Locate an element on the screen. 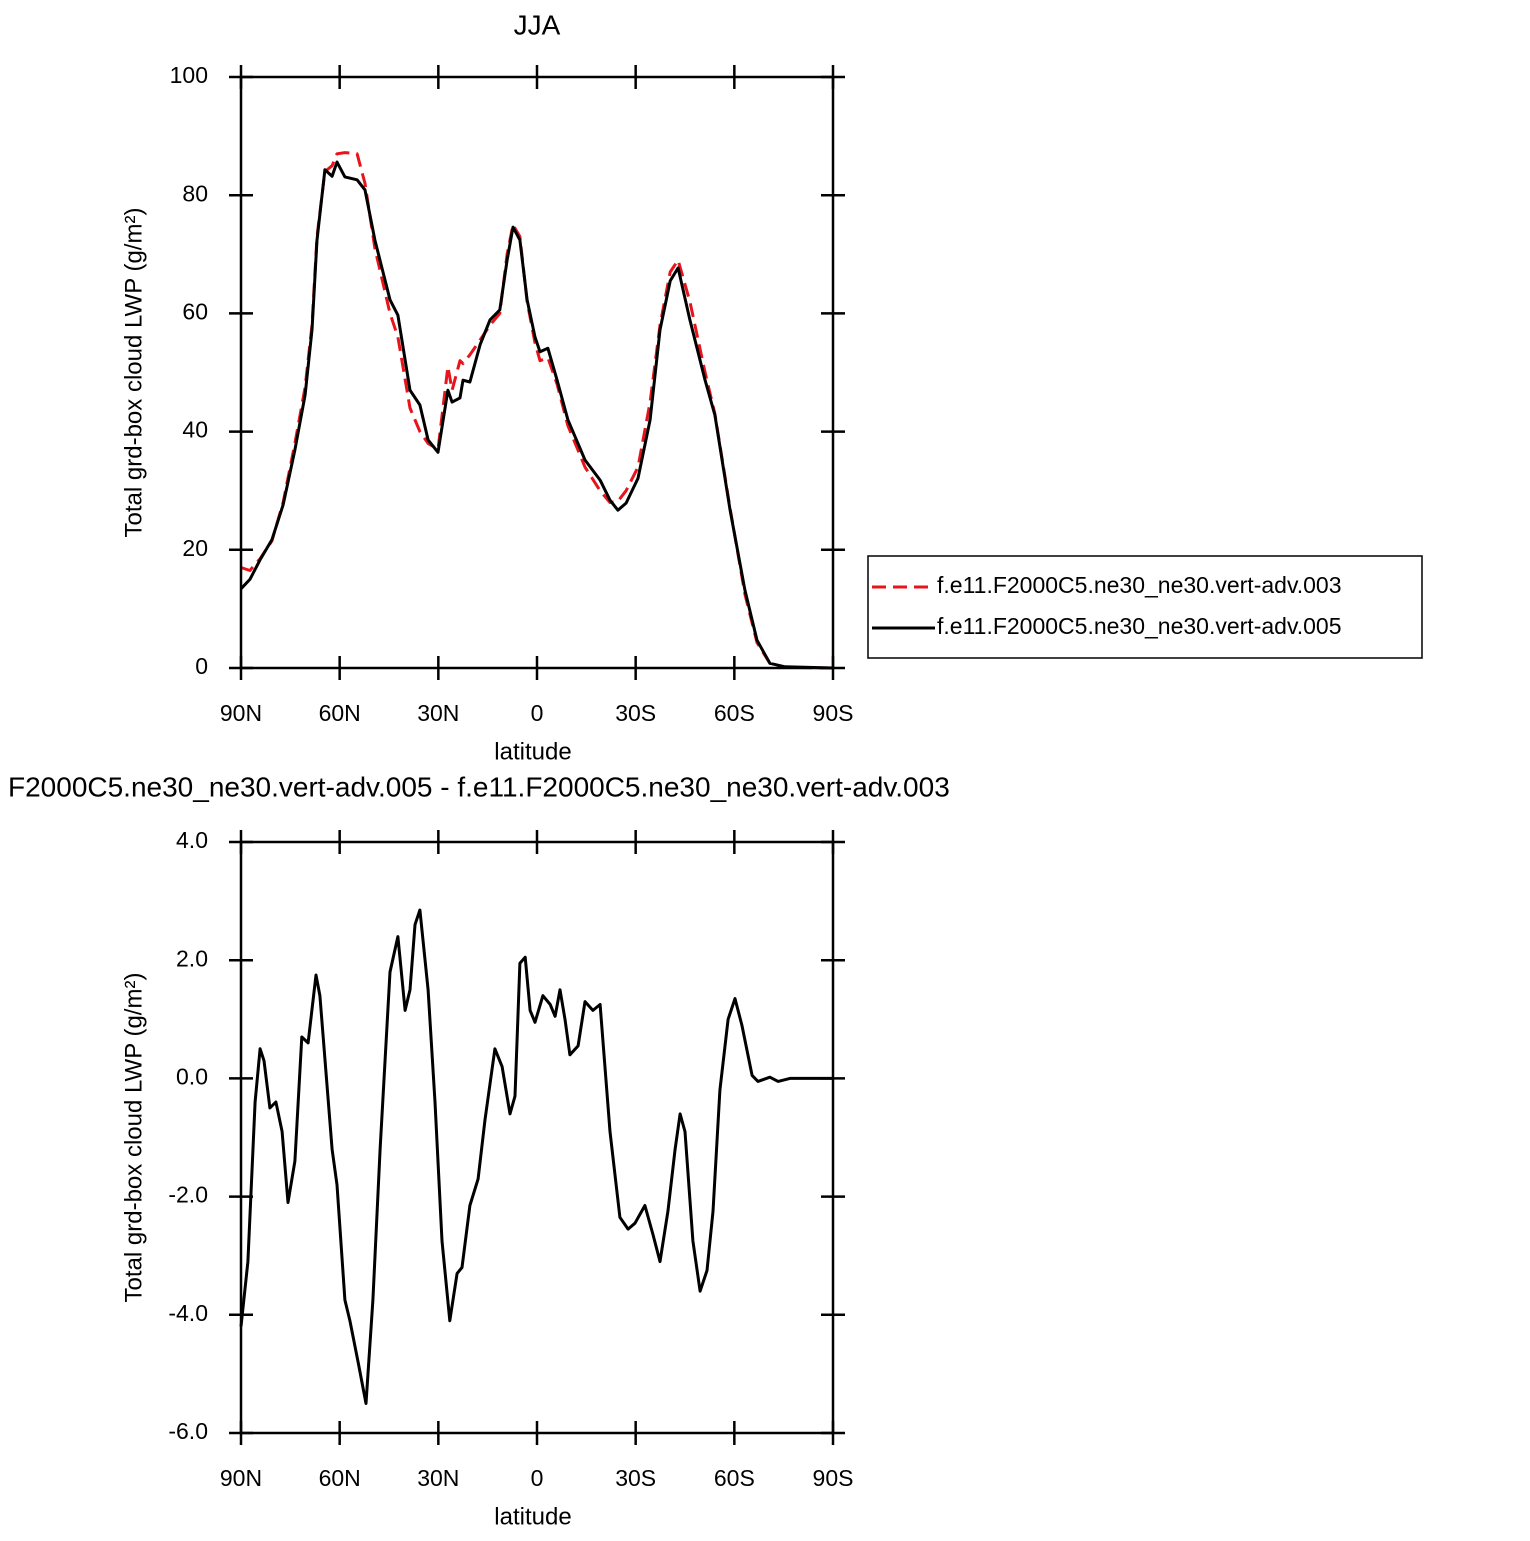  y-tick-label: -2.0 is located at coordinates (188, 1195).